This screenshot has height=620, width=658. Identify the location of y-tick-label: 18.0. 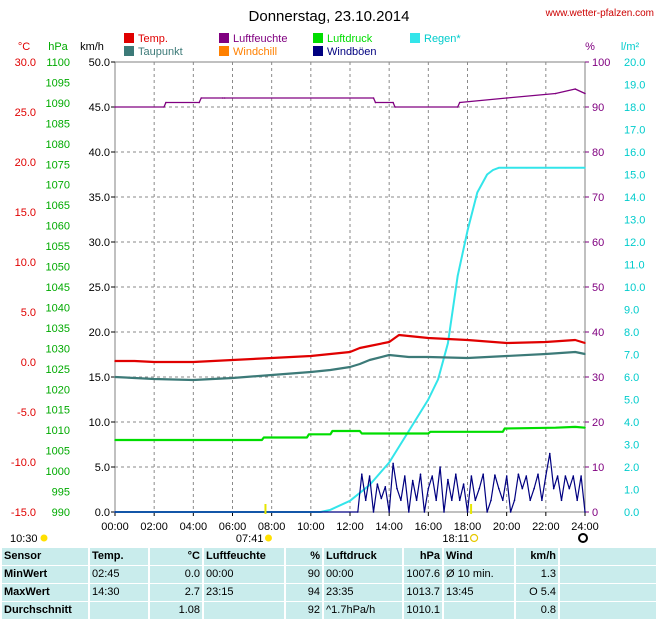
(634, 108).